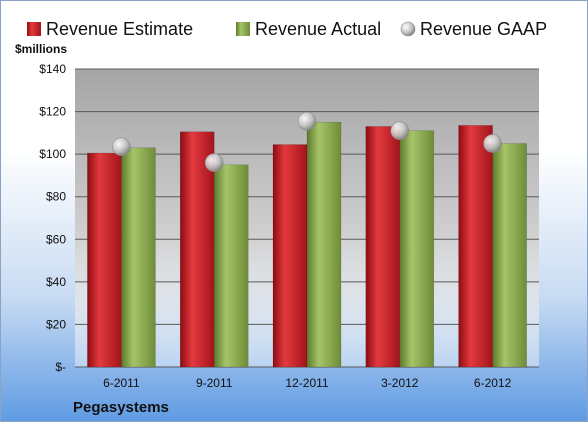 This screenshot has height=422, width=588. What do you see at coordinates (52, 218) in the screenshot?
I see `y-axis-ticks: $- $20 $40 $60 $80 $100 $120 $140` at bounding box center [52, 218].